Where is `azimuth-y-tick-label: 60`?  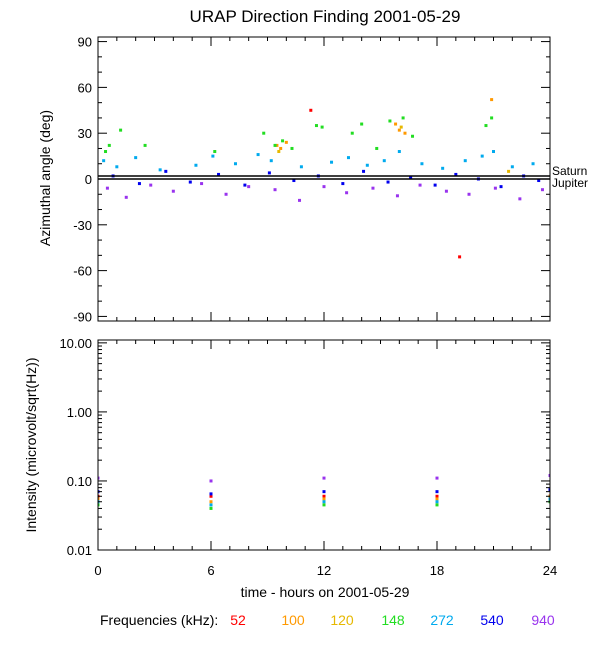 azimuth-y-tick-label: 60 is located at coordinates (85, 87).